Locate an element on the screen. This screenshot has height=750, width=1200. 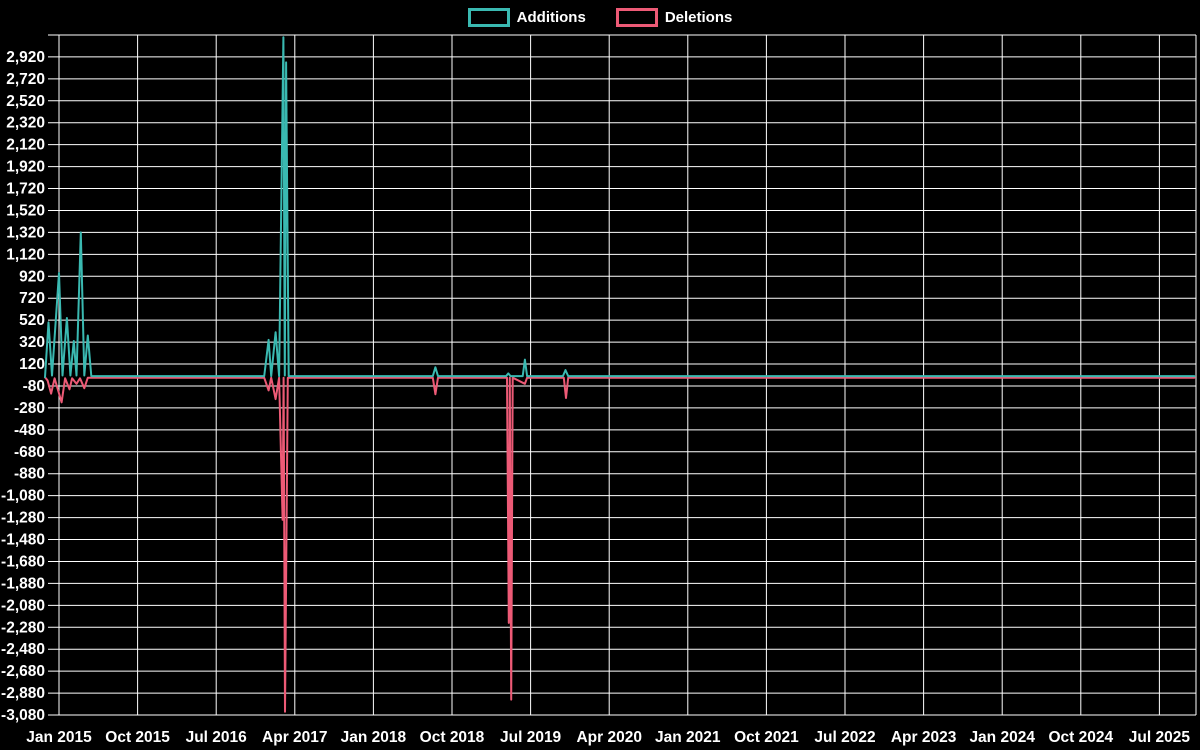
y-tick-label: 520 is located at coordinates (32, 320).